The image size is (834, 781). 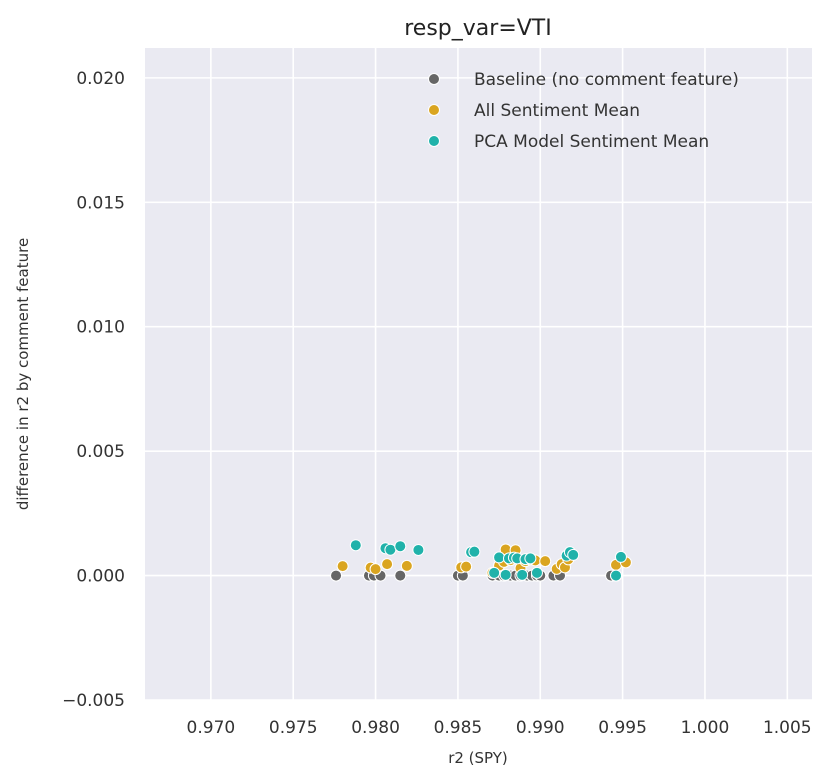 What do you see at coordinates (622, 728) in the screenshot?
I see `x-tick-label: 0.995` at bounding box center [622, 728].